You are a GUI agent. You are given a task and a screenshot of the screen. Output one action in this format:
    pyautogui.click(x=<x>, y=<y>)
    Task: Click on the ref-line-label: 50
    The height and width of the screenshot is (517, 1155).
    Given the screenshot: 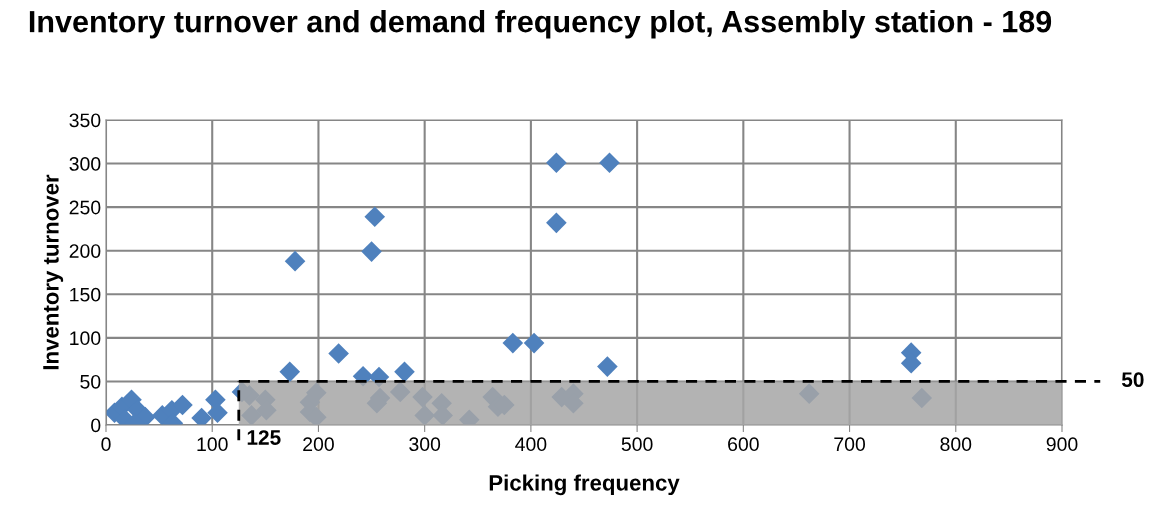 What is the action you would take?
    pyautogui.click(x=1132, y=380)
    